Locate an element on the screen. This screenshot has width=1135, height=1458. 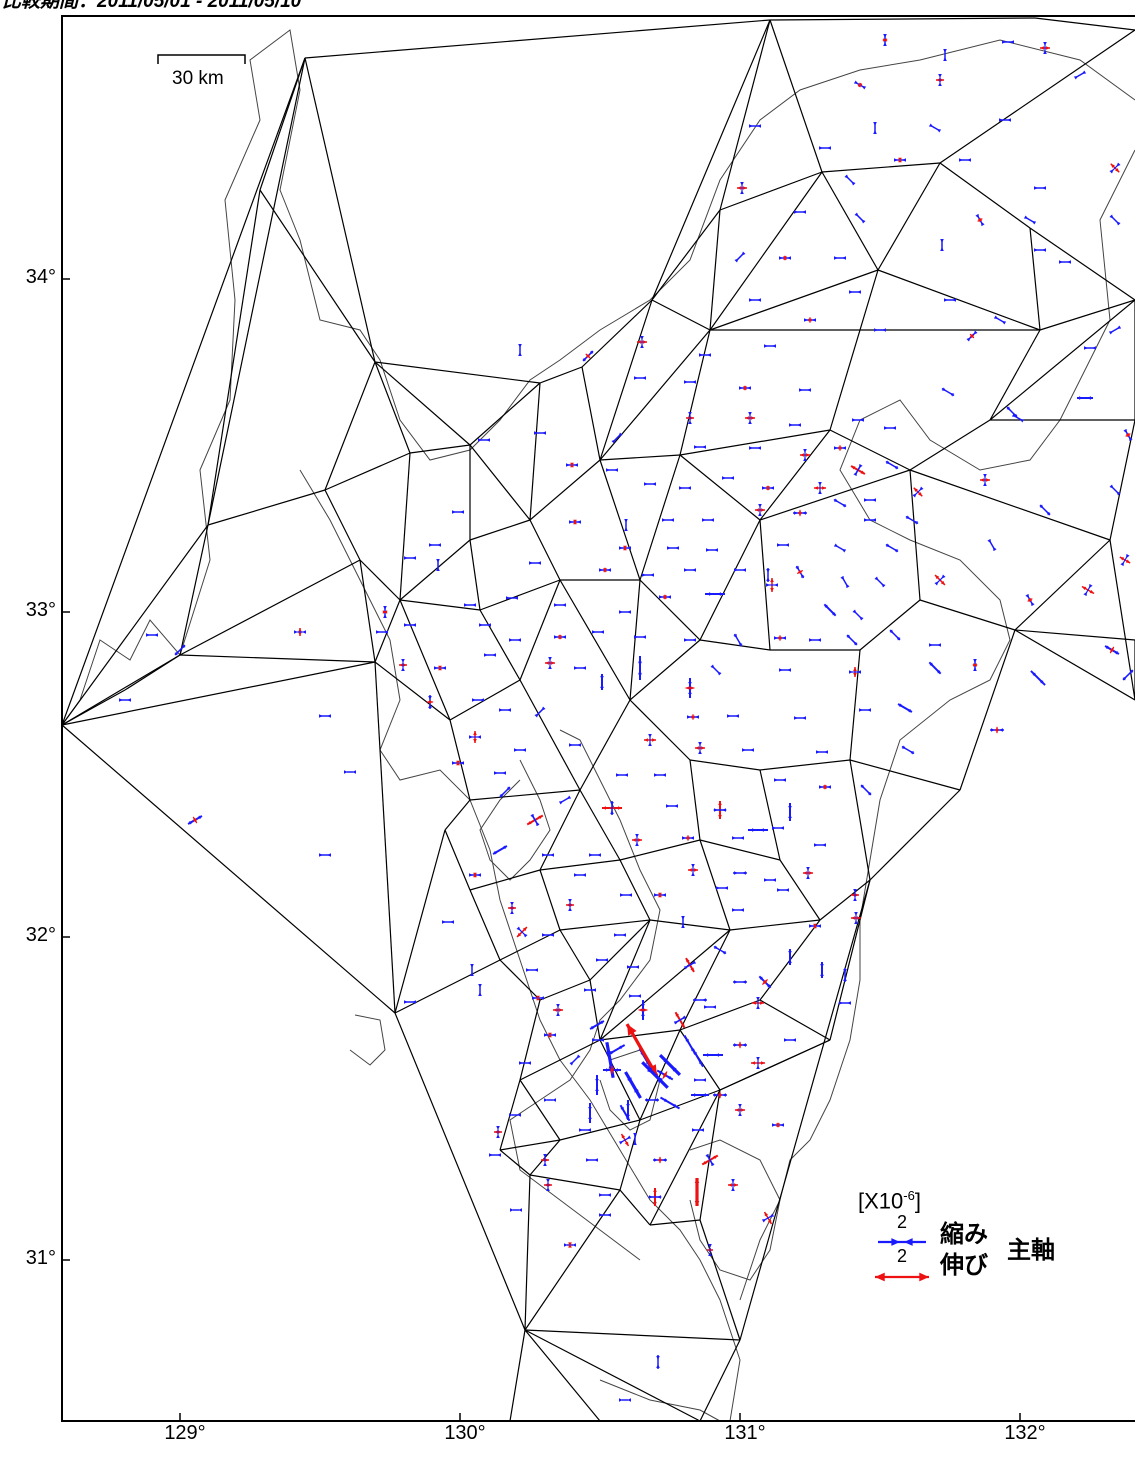
legend-extension-label: 伸び is located at coordinates (964, 1265).